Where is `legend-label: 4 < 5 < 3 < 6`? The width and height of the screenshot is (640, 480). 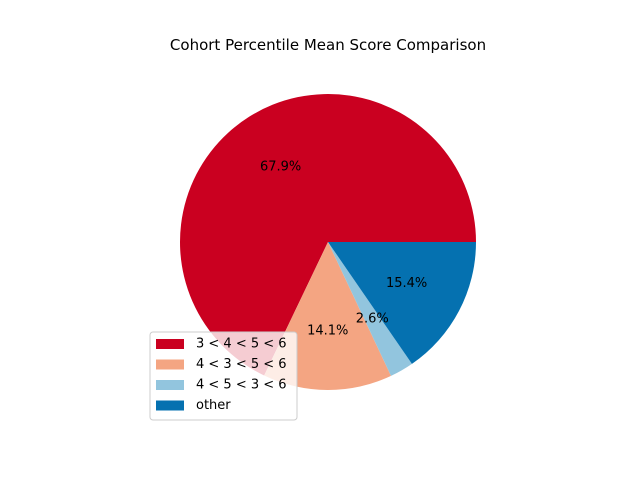 legend-label: 4 < 5 < 3 < 6 is located at coordinates (241, 385).